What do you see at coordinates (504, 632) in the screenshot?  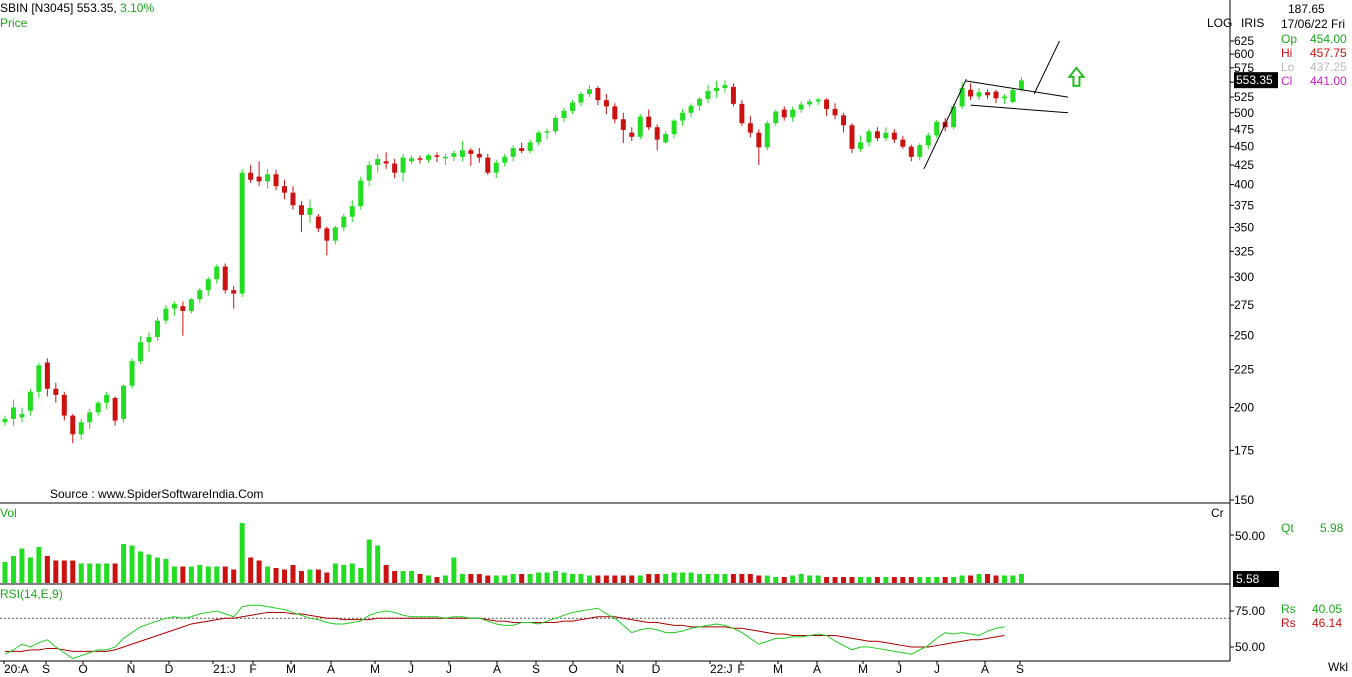 I see `rsi-line` at bounding box center [504, 632].